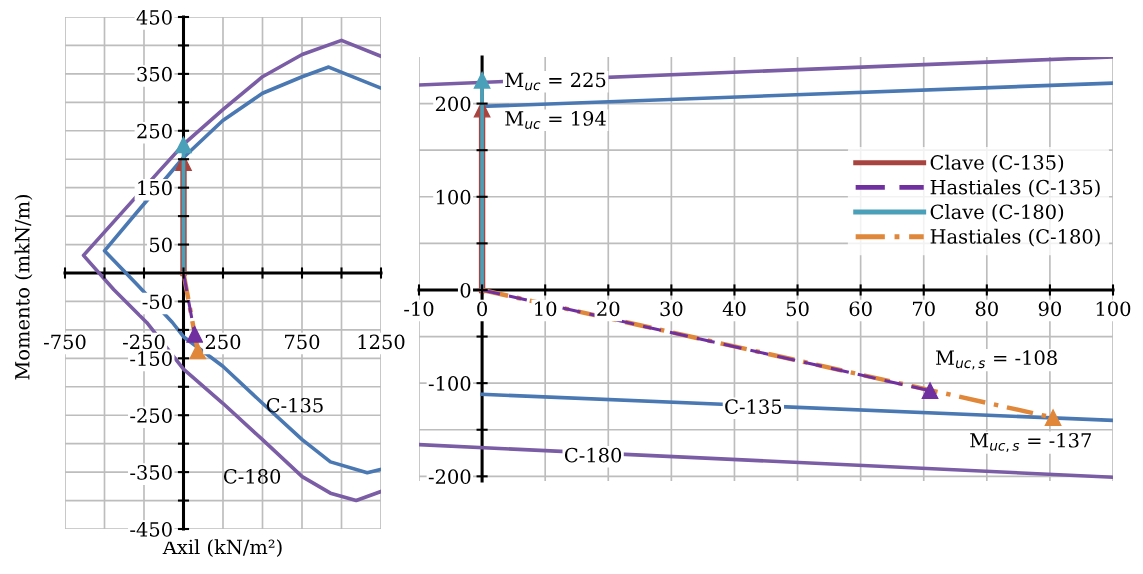 The width and height of the screenshot is (1143, 574). I want to click on x-tick-label: 60, so click(860, 309).